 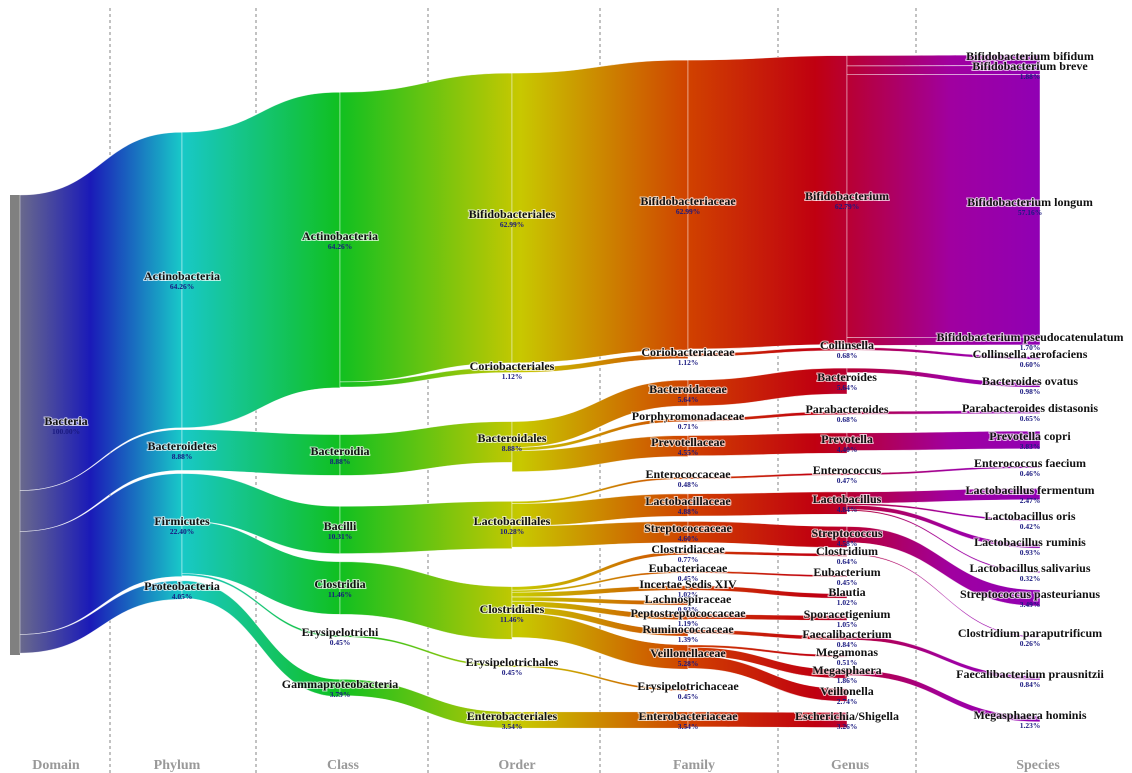 What do you see at coordinates (56, 765) in the screenshot?
I see `column-header: Domain` at bounding box center [56, 765].